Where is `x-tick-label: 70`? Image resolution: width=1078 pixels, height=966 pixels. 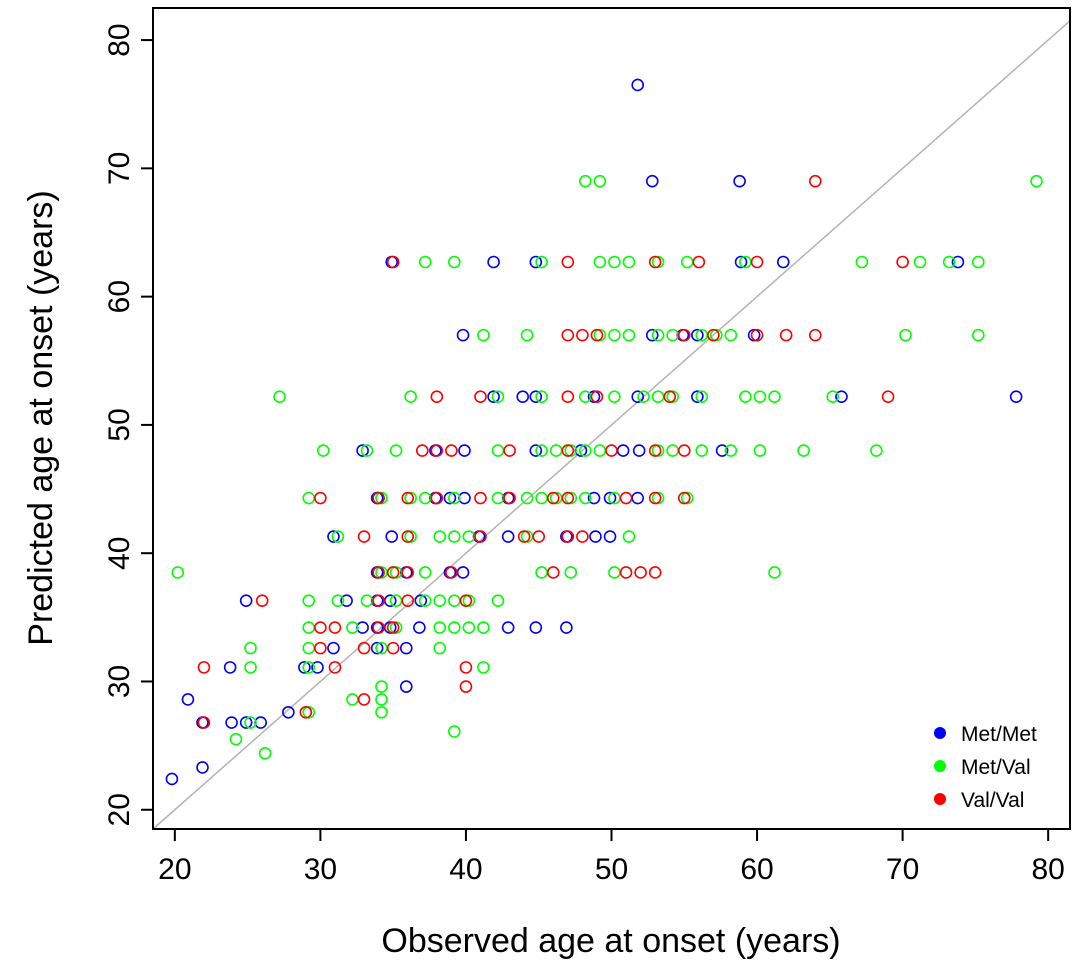
x-tick-label: 70 is located at coordinates (902, 869).